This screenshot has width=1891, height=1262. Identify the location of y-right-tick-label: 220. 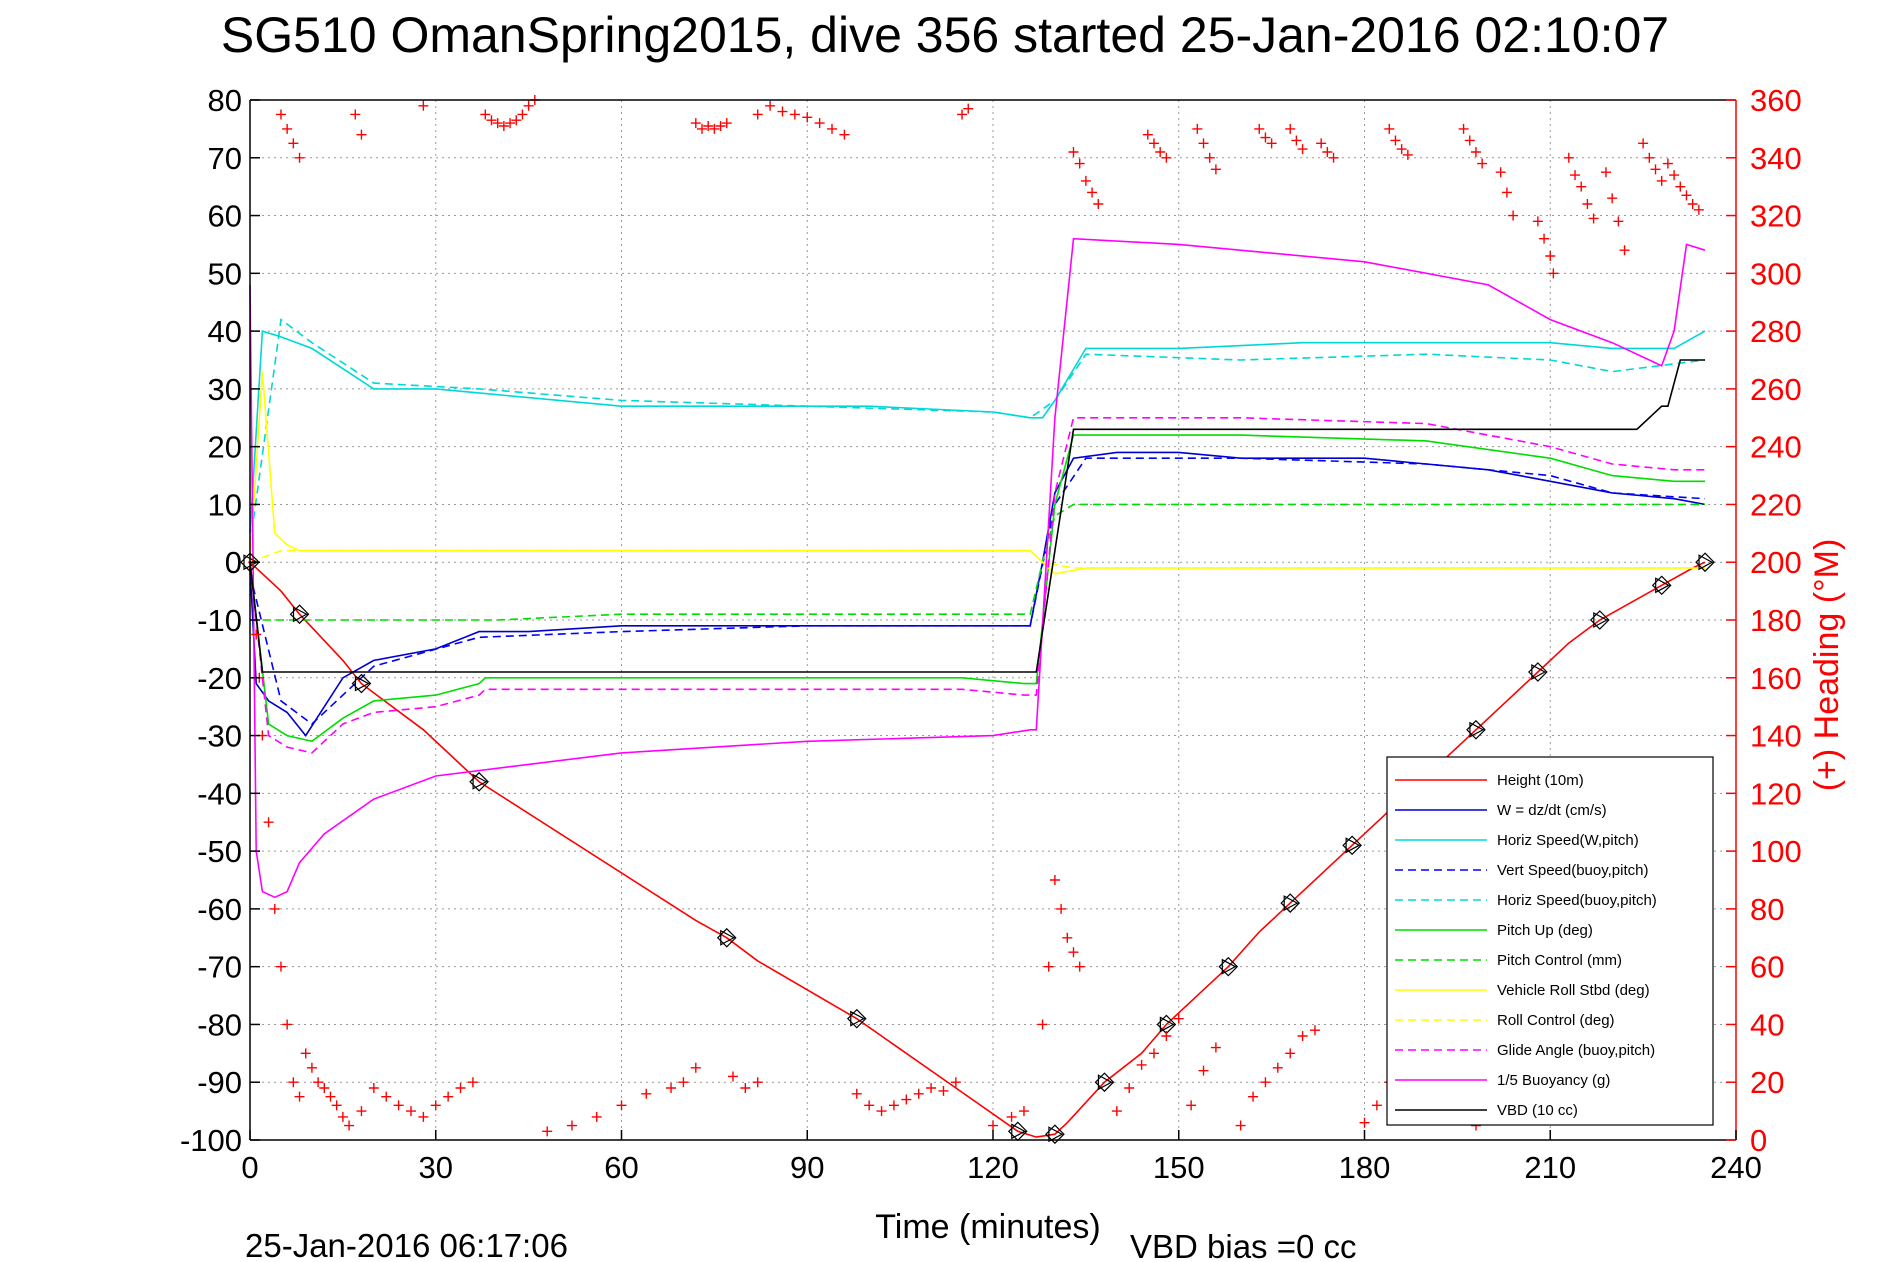
(1776, 504).